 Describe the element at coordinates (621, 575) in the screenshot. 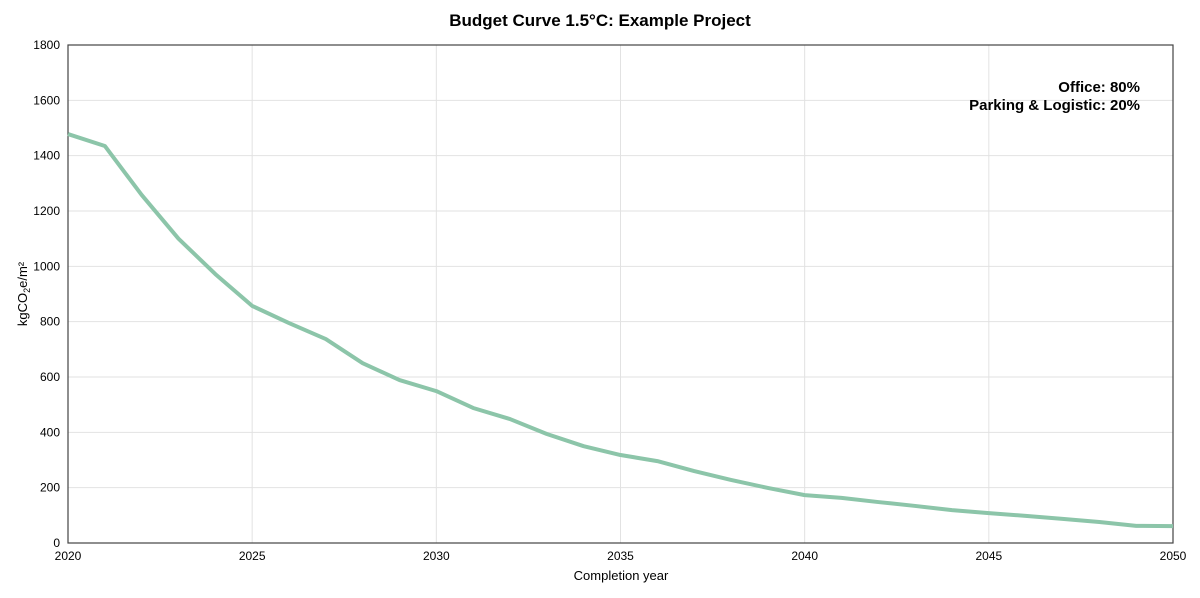

I see `x-axis-label: Completion year` at that location.